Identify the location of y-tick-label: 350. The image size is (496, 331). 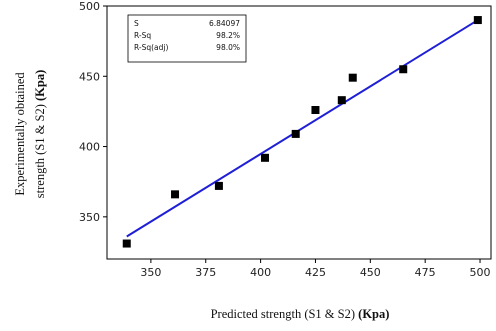
(89, 217).